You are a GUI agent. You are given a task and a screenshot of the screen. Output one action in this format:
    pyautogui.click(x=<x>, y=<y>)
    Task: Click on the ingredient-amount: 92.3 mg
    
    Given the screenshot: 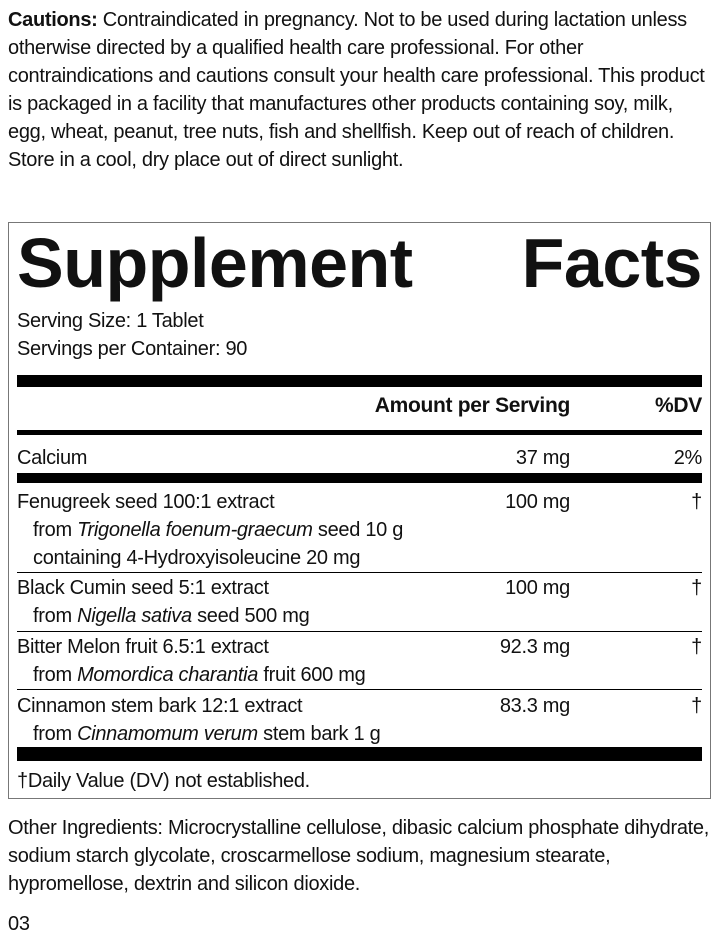 What is the action you would take?
    pyautogui.click(x=534, y=647)
    